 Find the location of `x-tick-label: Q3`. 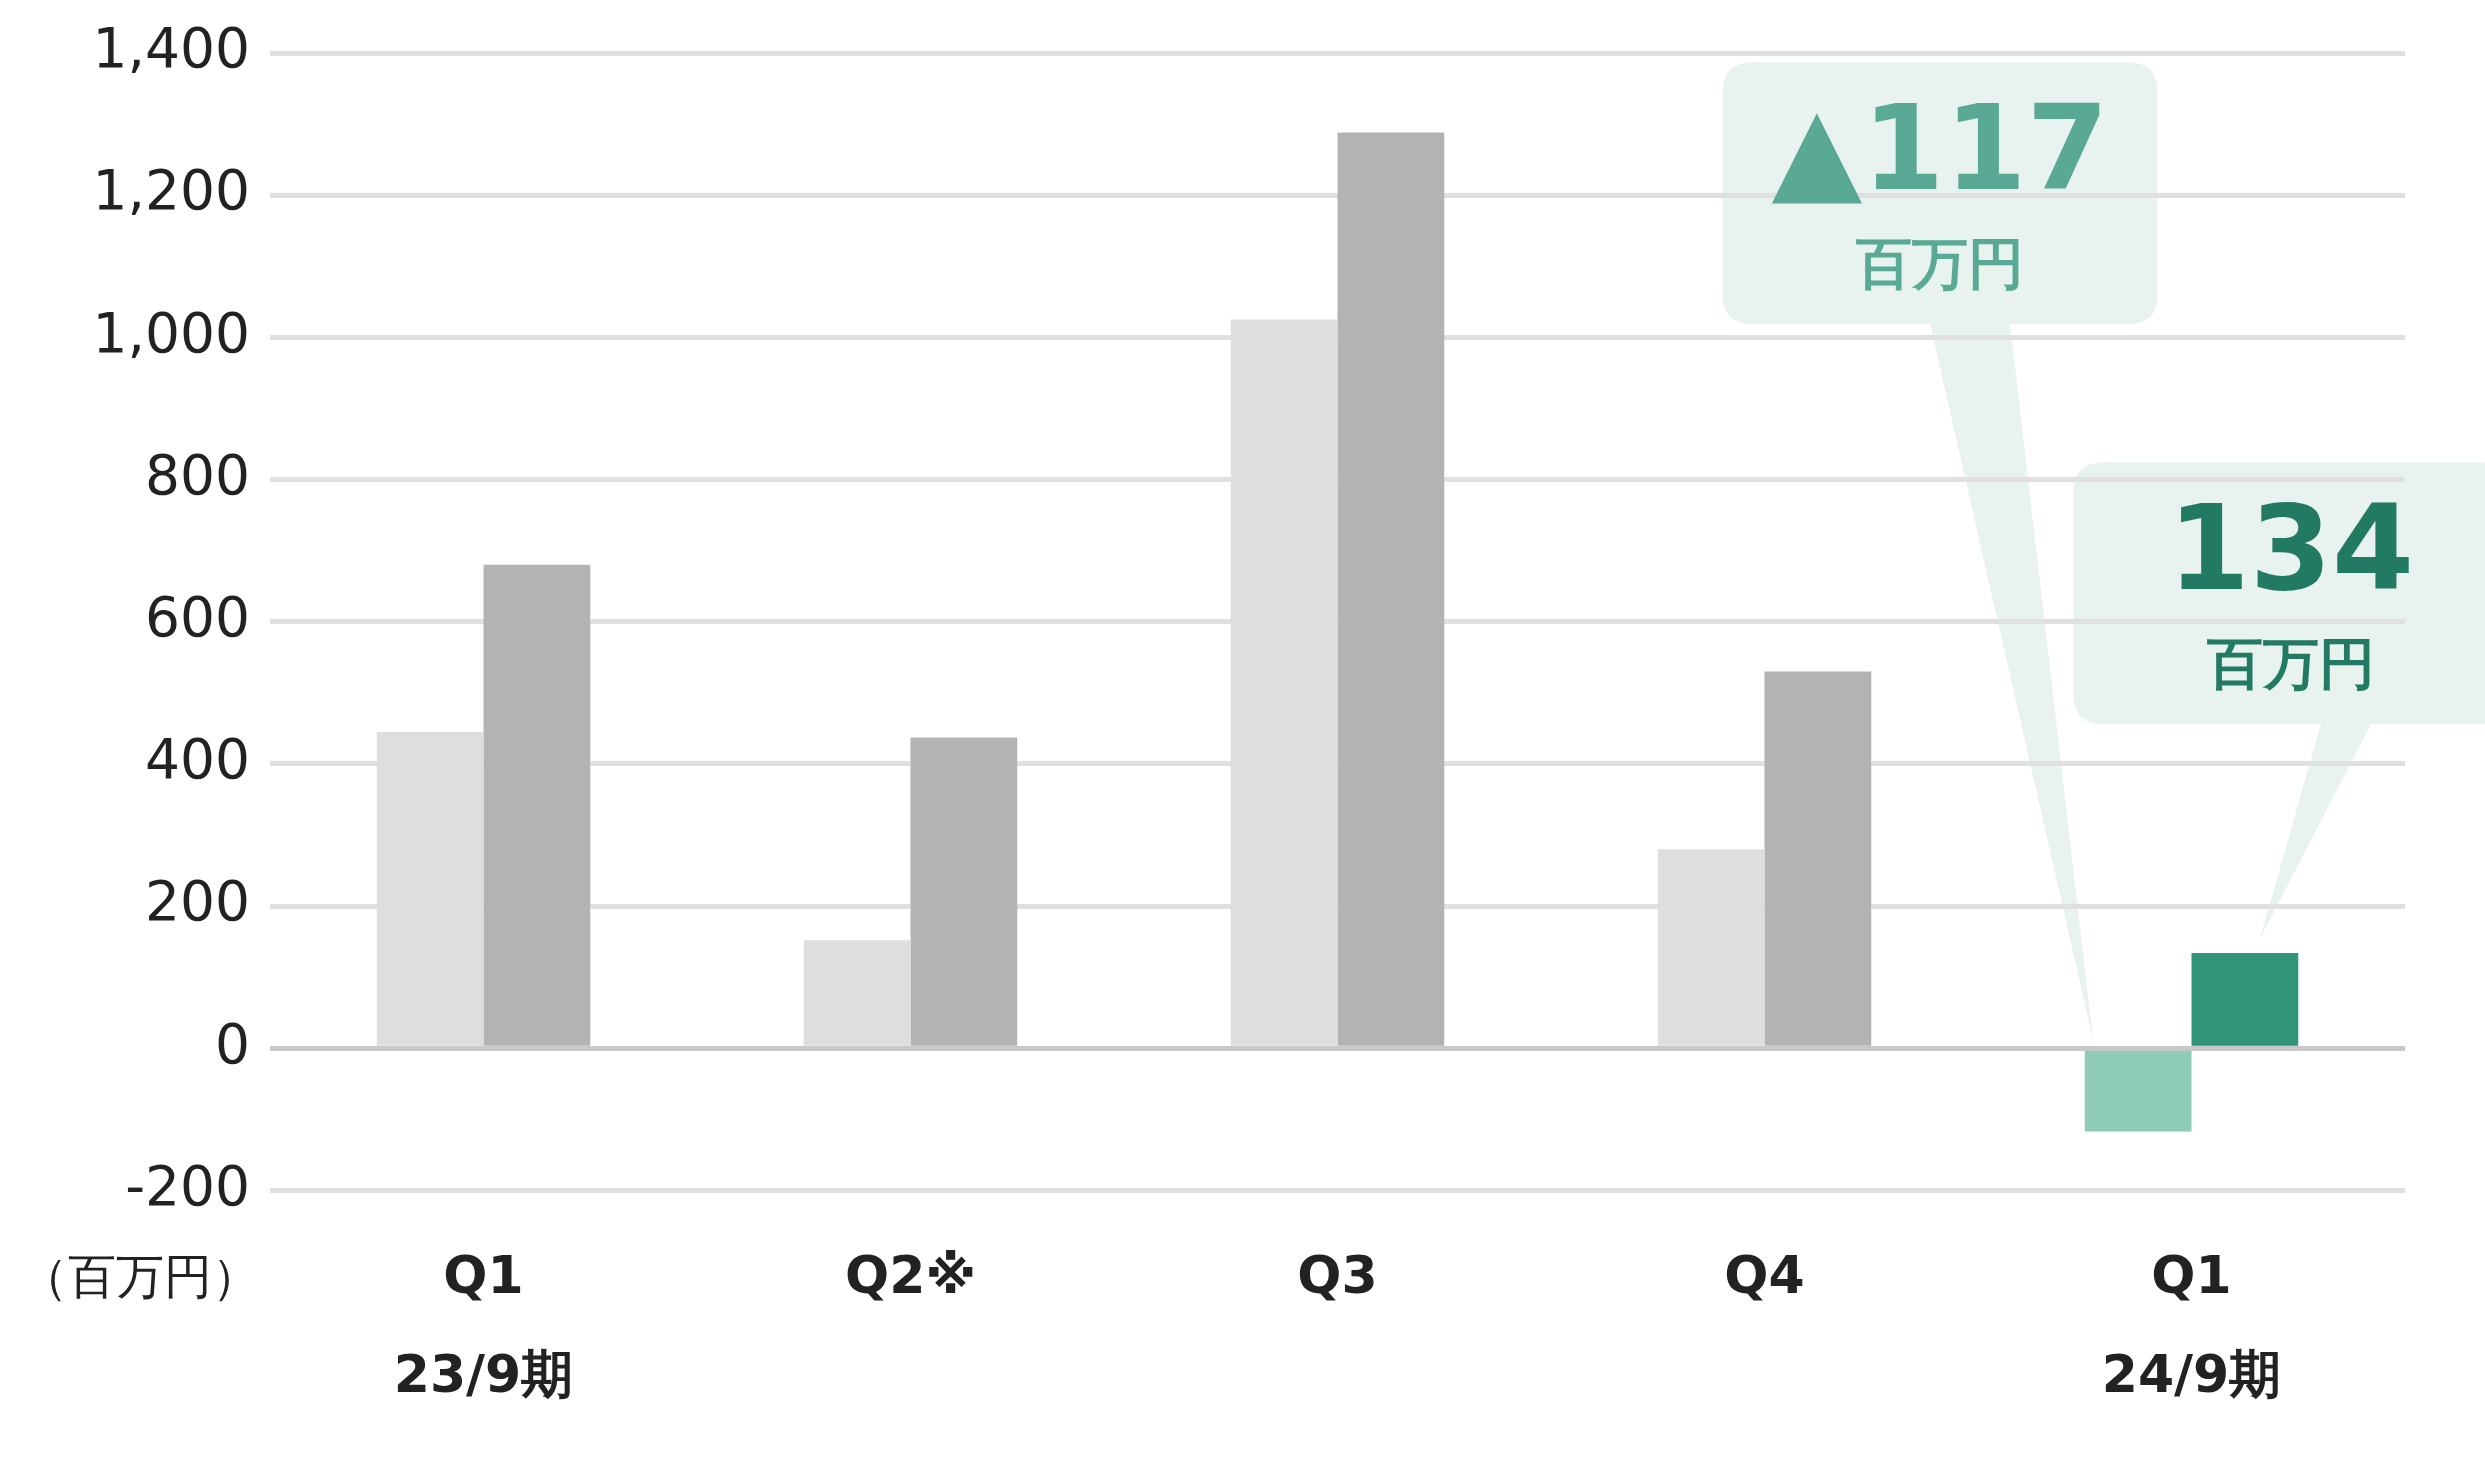

x-tick-label: Q3 is located at coordinates (1337, 1275).